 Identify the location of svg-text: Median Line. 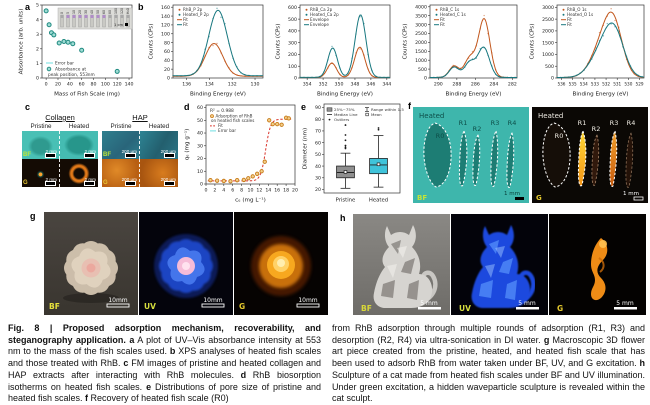
(346, 114).